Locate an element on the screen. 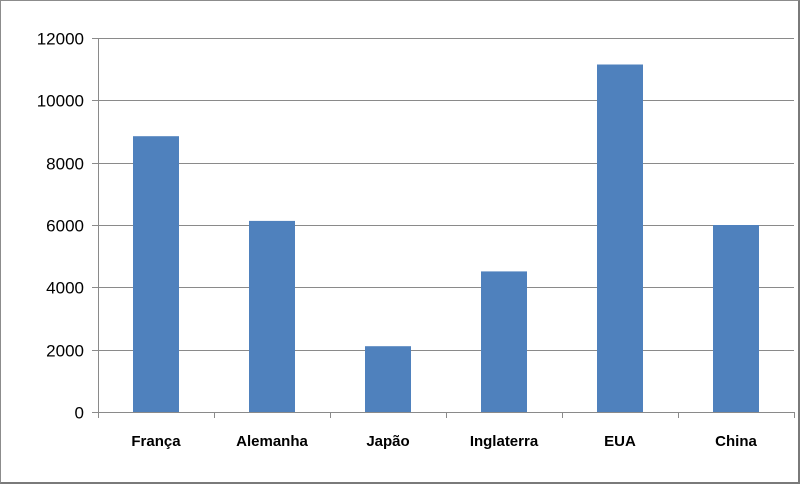  y-tick-label: 6000 is located at coordinates (65, 226).